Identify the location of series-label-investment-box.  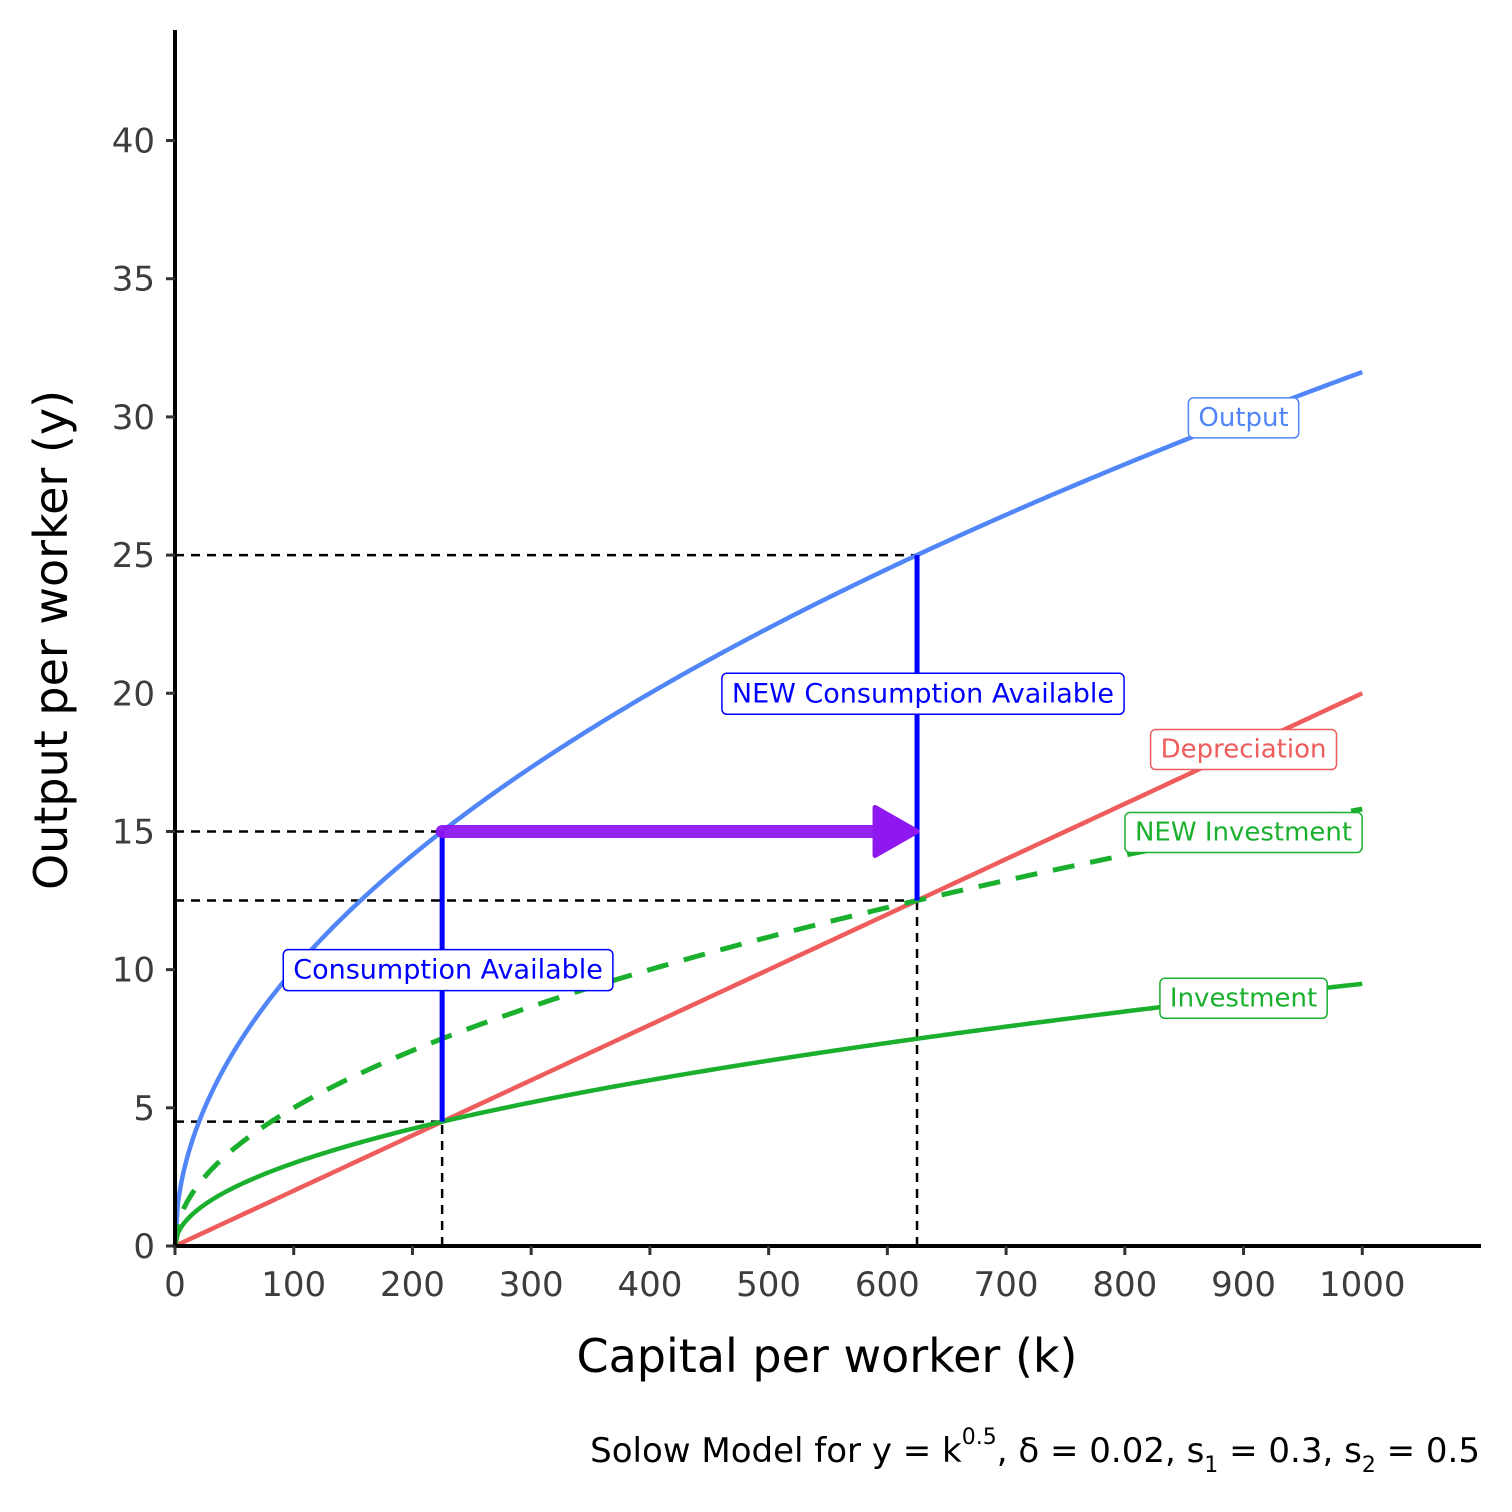
(1243, 998).